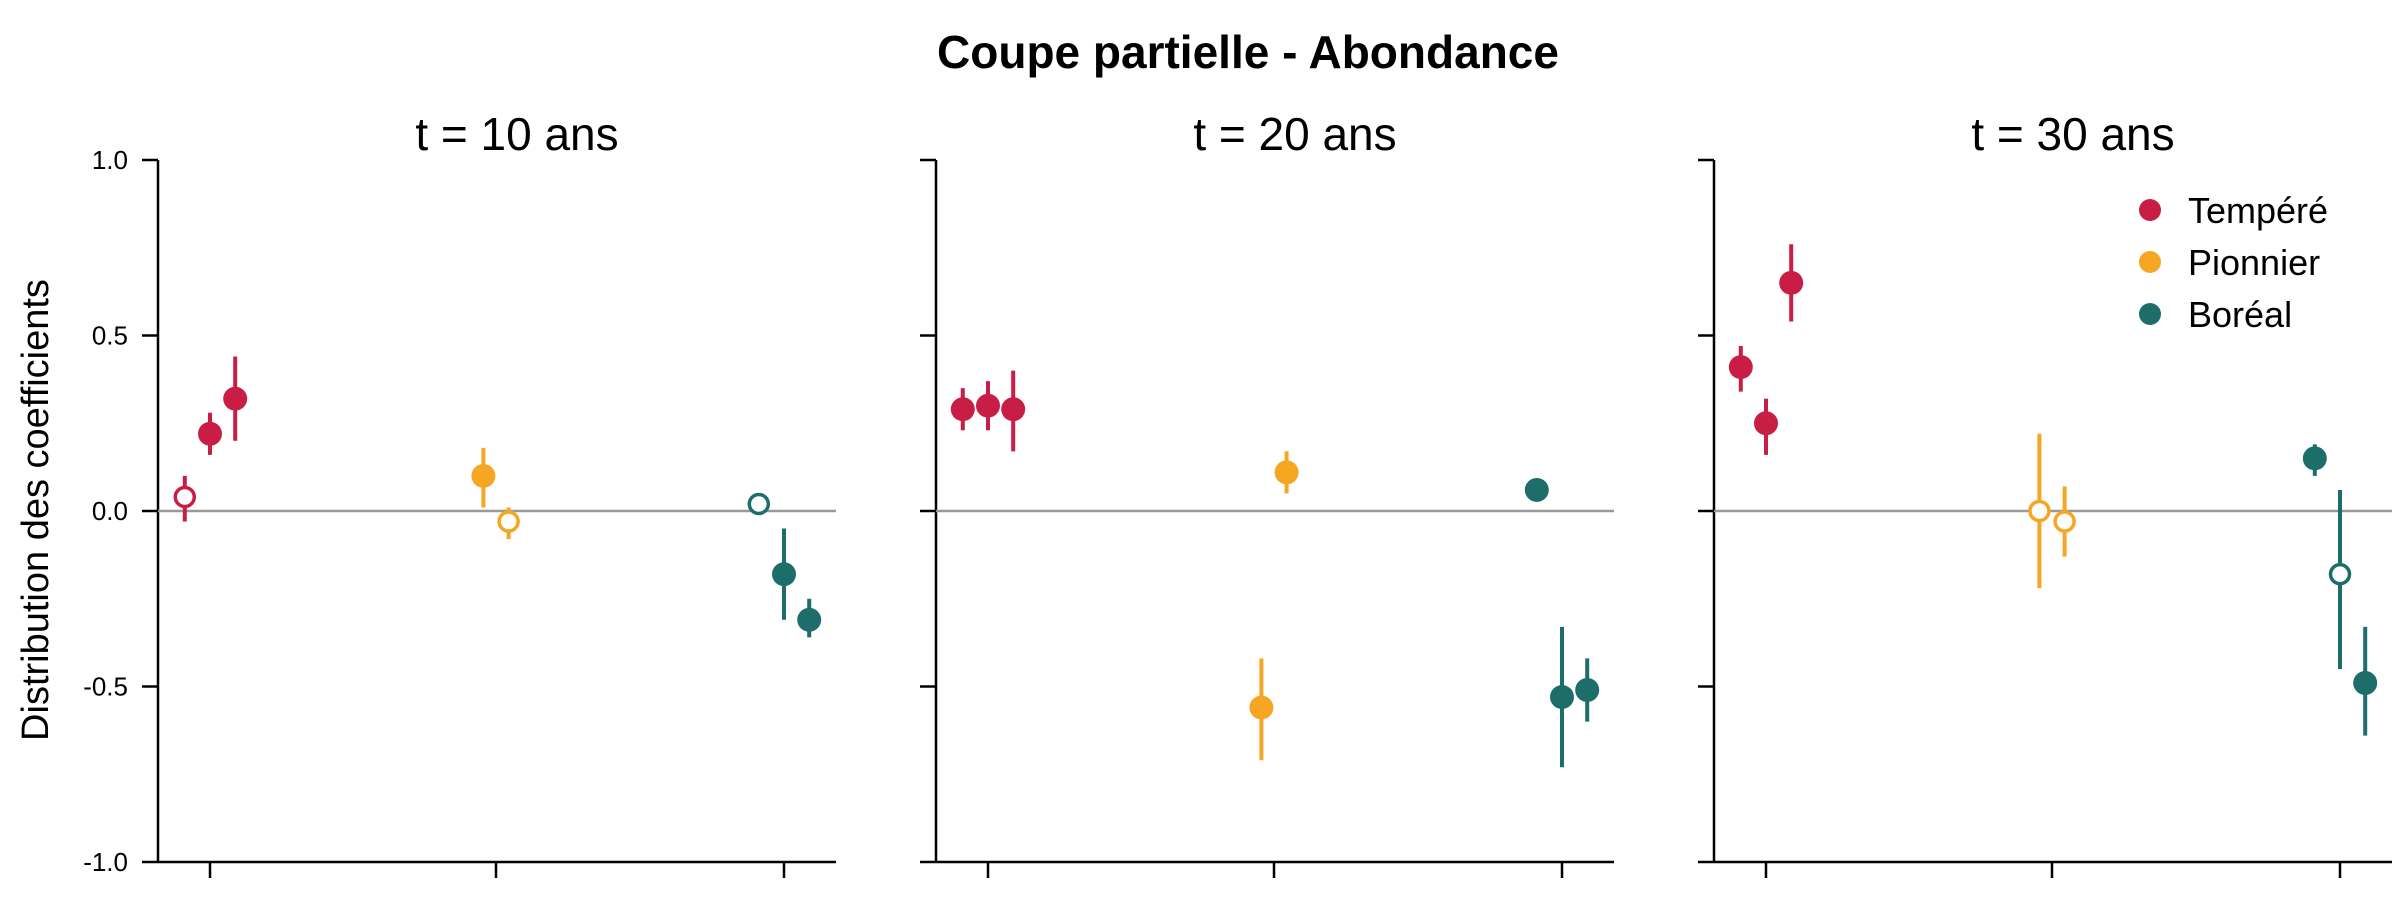  Describe the element at coordinates (2072, 134) in the screenshot. I see `panel-title: t = 30 ans` at that location.